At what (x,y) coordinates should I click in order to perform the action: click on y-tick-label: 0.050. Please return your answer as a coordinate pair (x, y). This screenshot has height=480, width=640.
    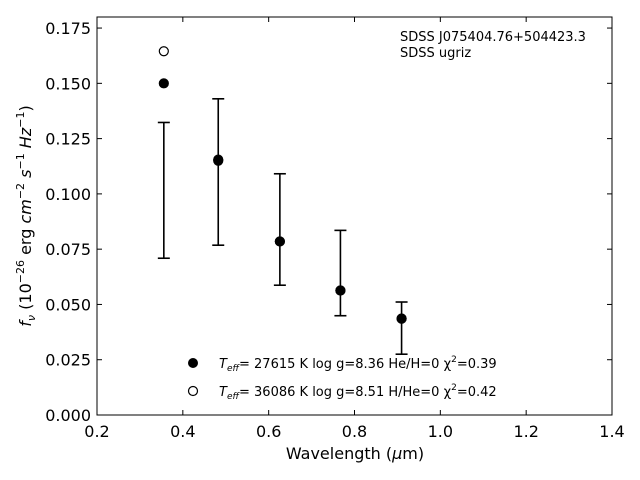
    Looking at the image, I should click on (68, 304).